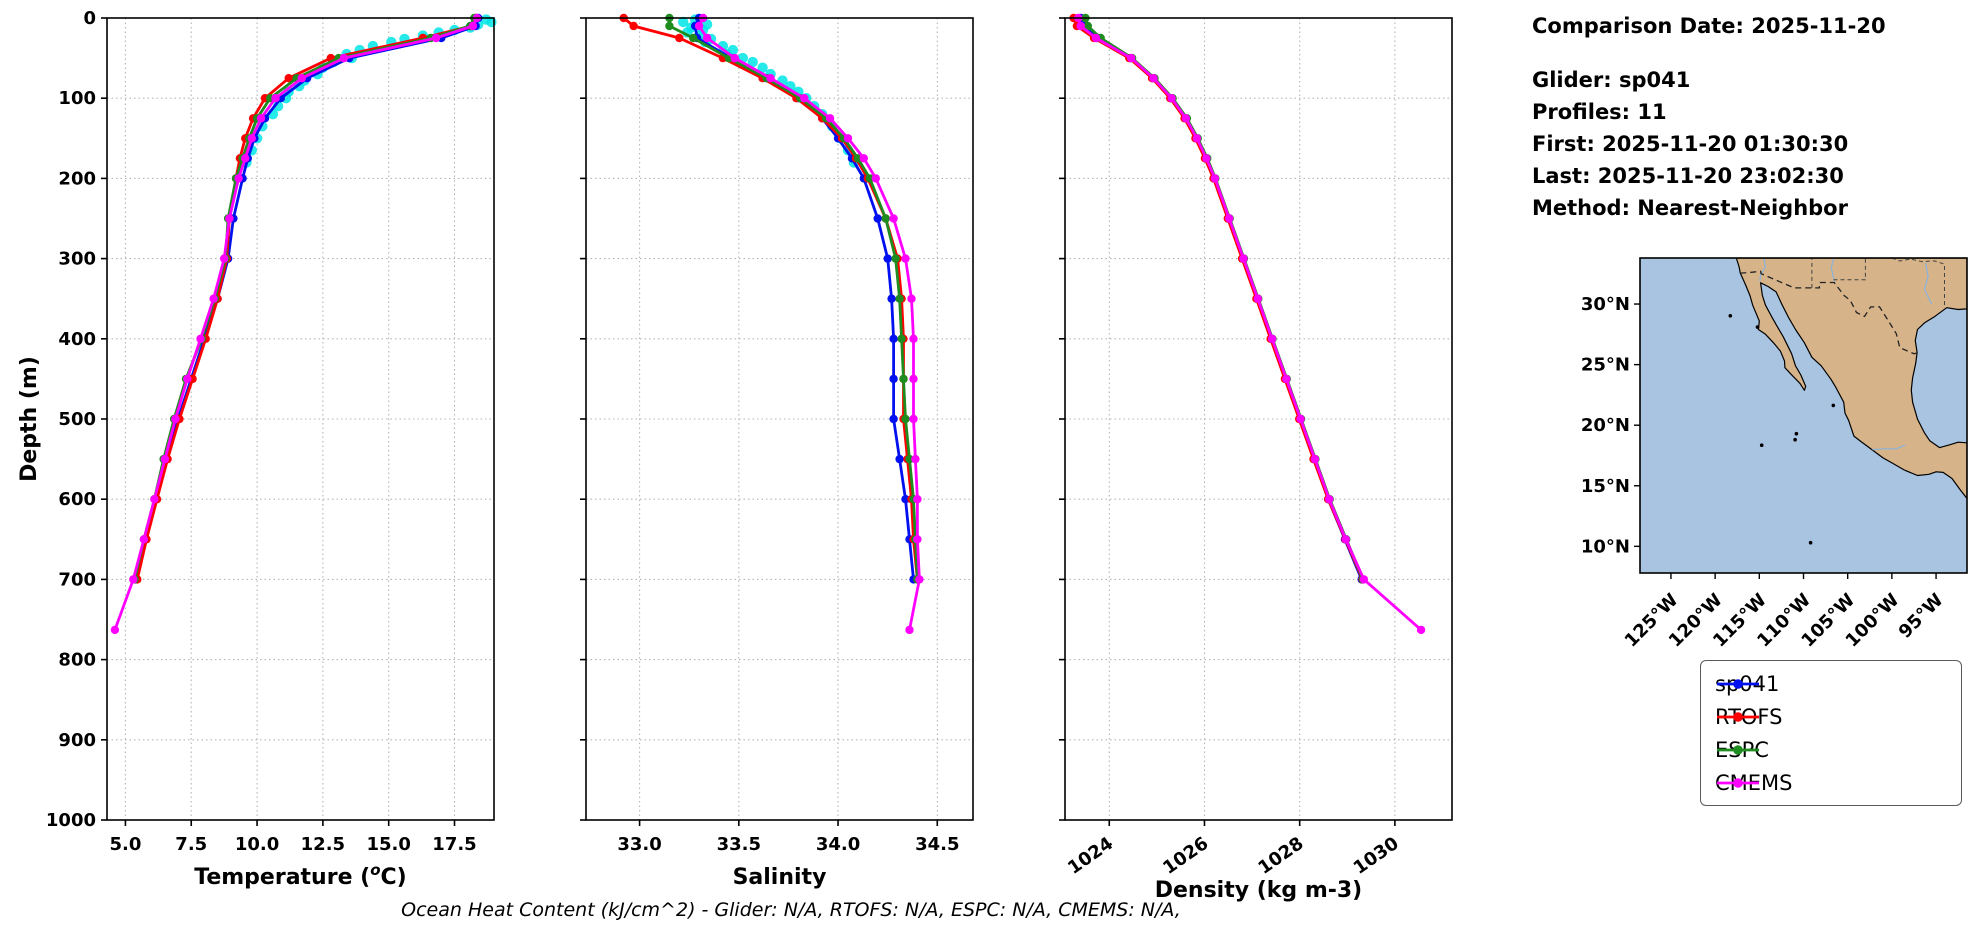 The width and height of the screenshot is (1978, 934). I want to click on svg-text: 900, so click(77, 740).